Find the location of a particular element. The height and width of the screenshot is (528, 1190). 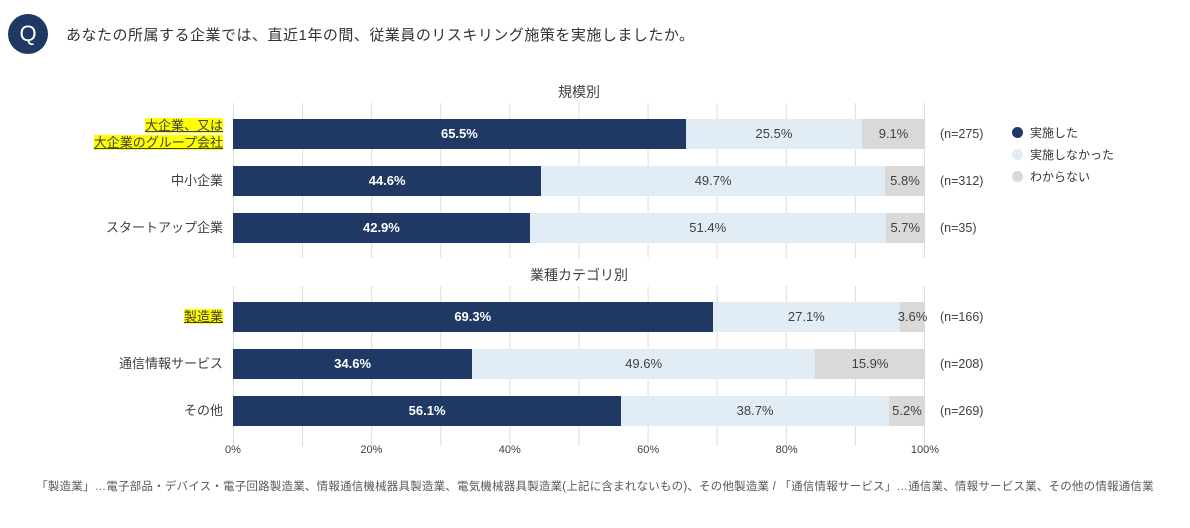

bar-segment: 5.2% is located at coordinates (907, 410).